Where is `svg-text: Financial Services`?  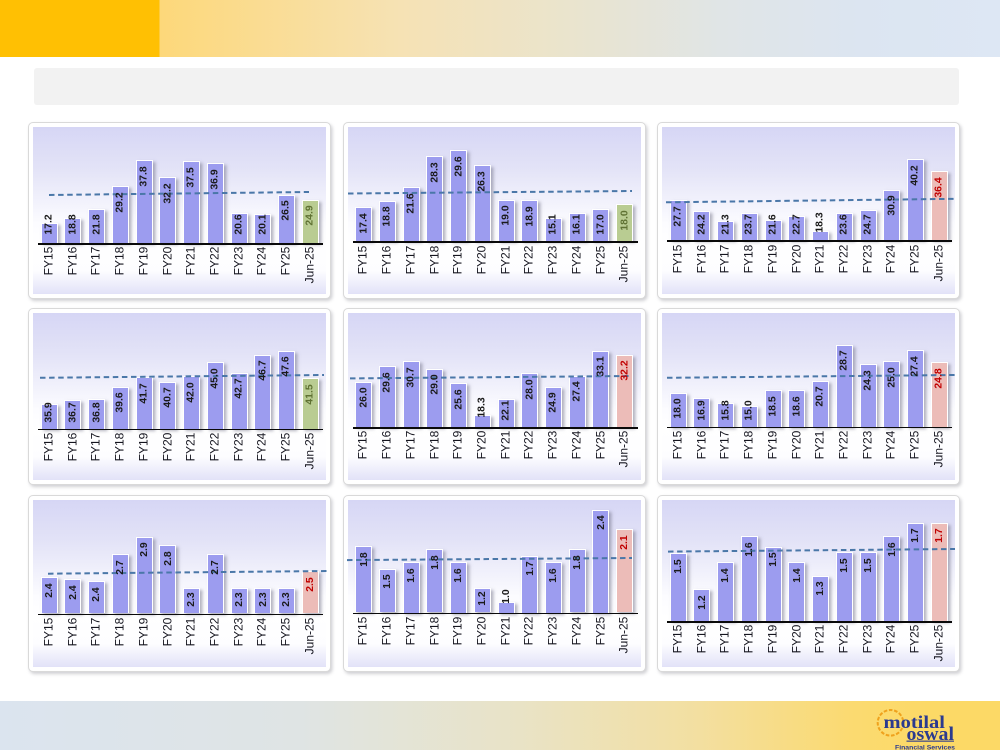 svg-text: Financial Services is located at coordinates (925, 747).